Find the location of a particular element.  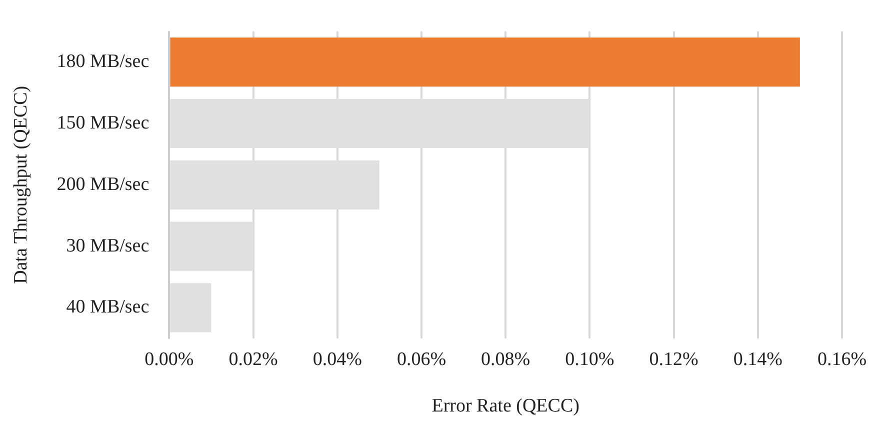

x-tick-label: 0.12% is located at coordinates (673, 359).